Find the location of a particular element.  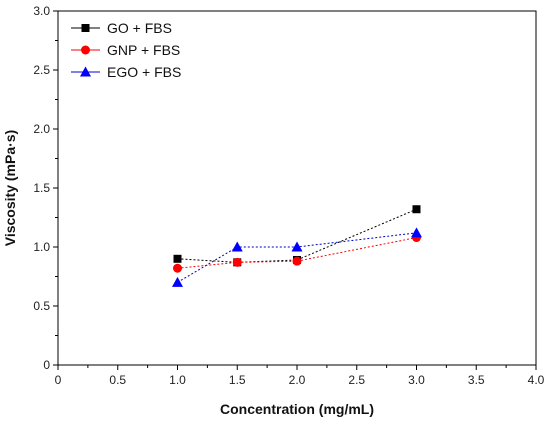

legend-item-2: GNP + FBS is located at coordinates (125, 50).